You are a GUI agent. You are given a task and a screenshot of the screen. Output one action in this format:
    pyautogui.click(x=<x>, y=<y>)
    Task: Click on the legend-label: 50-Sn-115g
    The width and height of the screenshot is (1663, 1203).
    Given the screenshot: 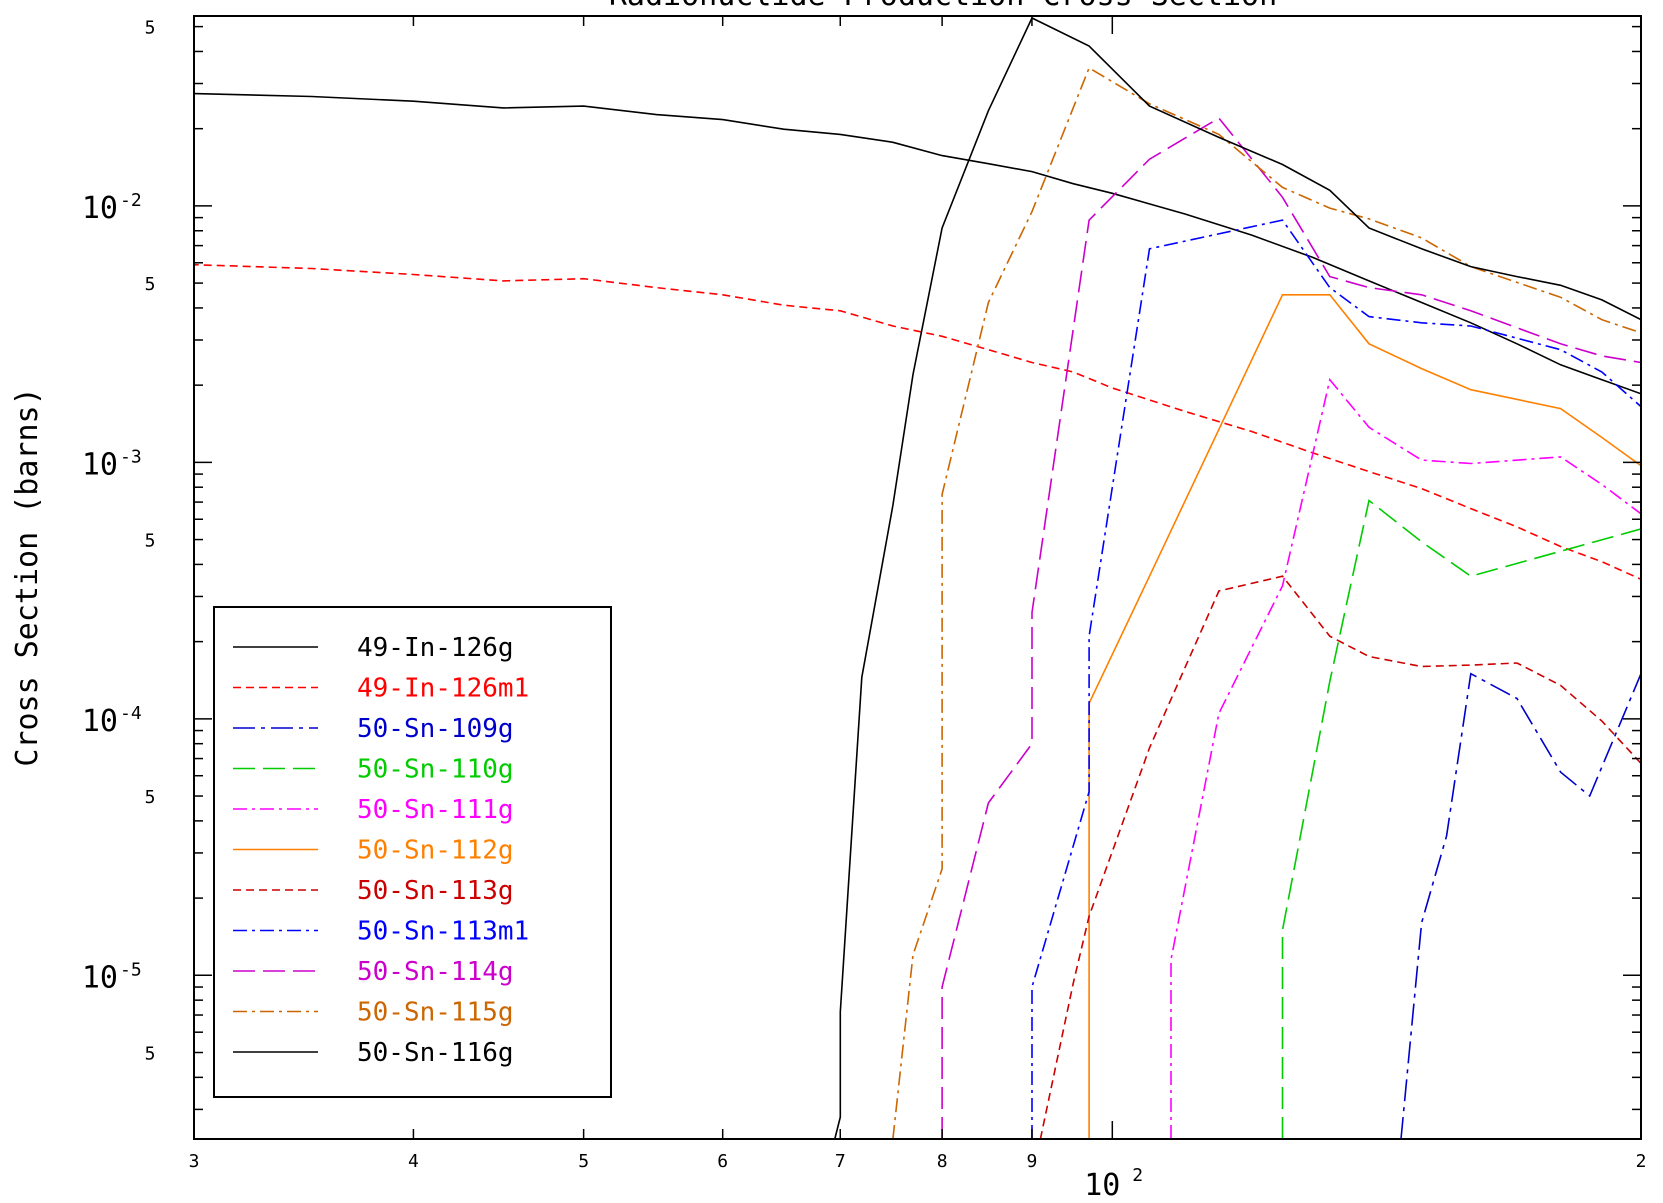 What is the action you would take?
    pyautogui.click(x=435, y=1013)
    